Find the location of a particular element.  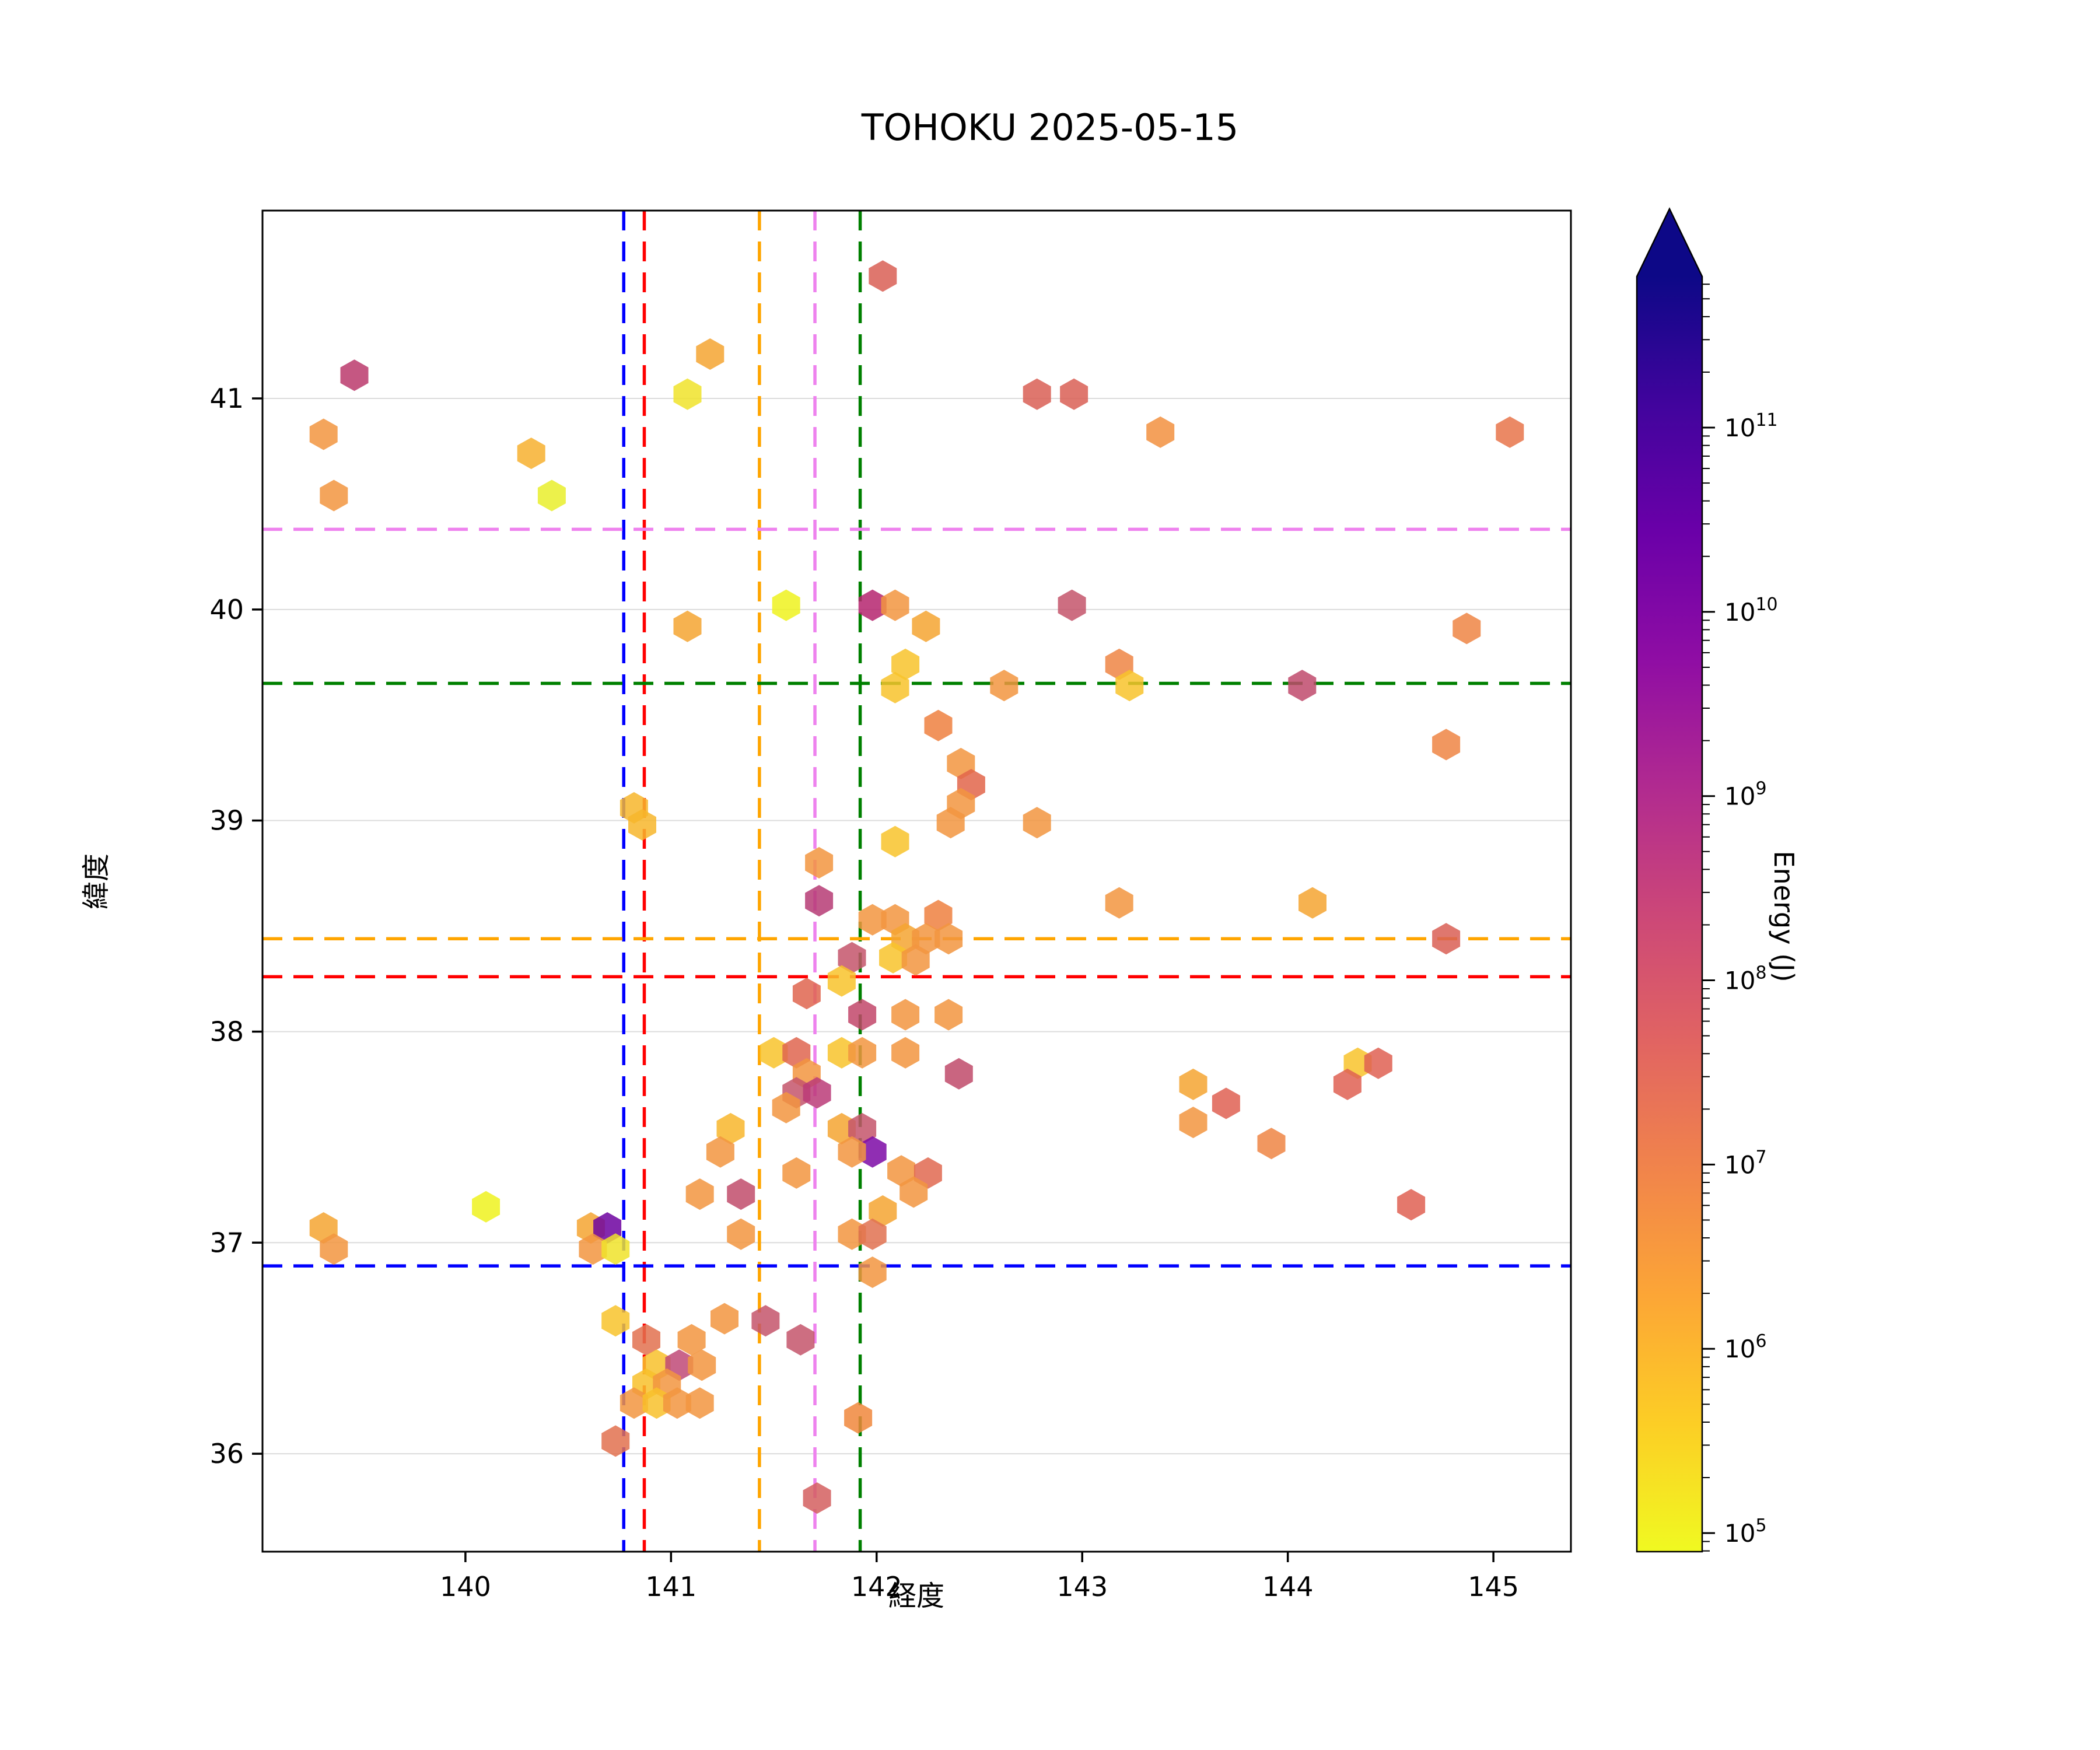

x-tick-label: 141 is located at coordinates (670, 1587).